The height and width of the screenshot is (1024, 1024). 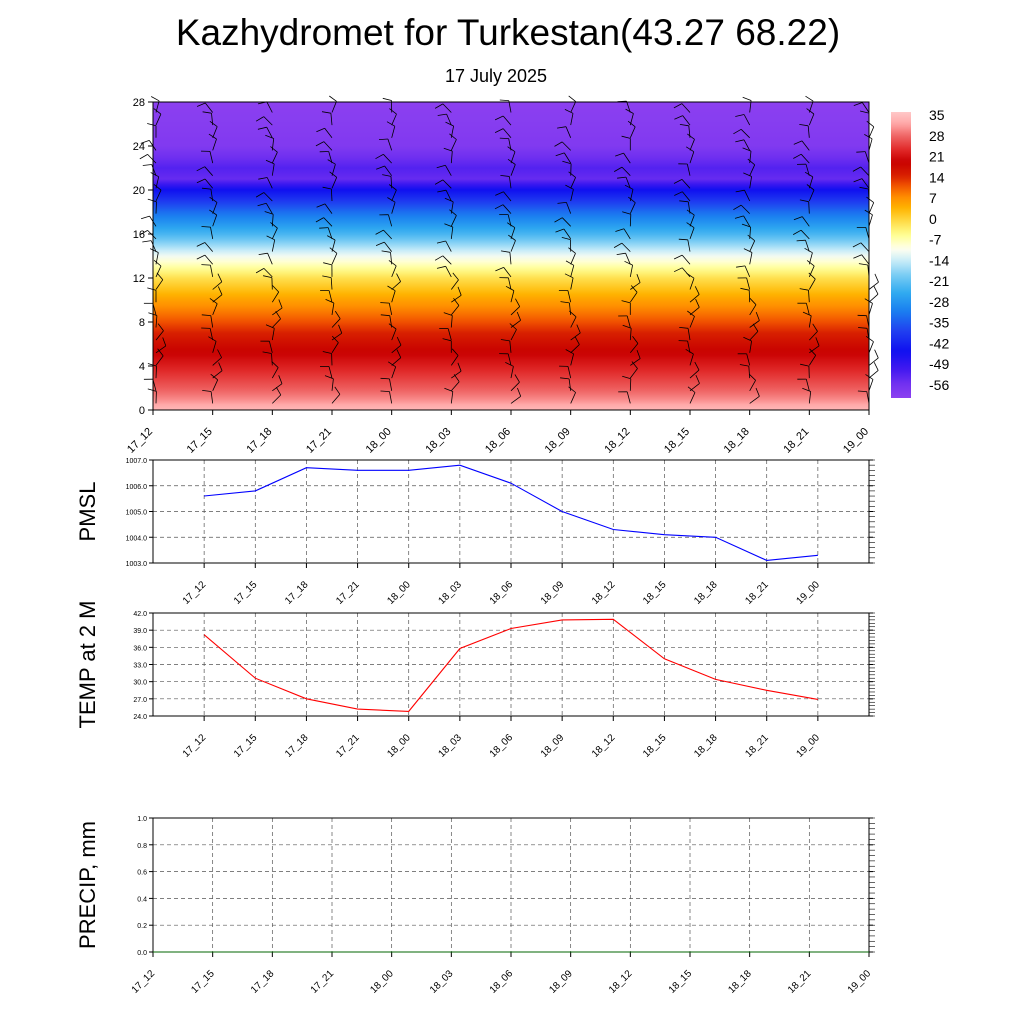 I want to click on colorbar-label: 28, so click(x=937, y=136).